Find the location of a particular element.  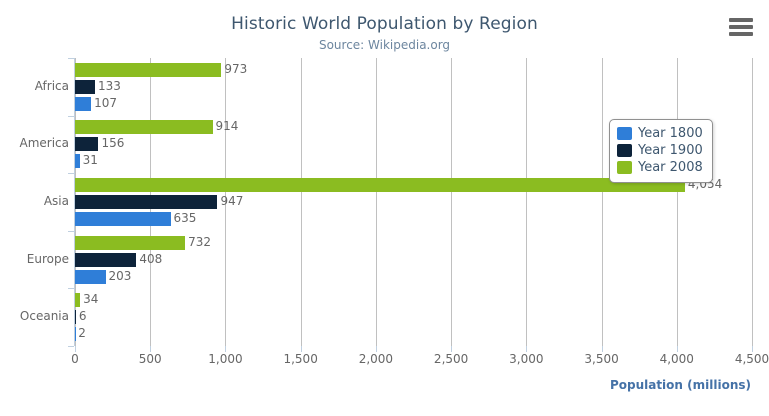

bar-row: 133 is located at coordinates (413, 86).